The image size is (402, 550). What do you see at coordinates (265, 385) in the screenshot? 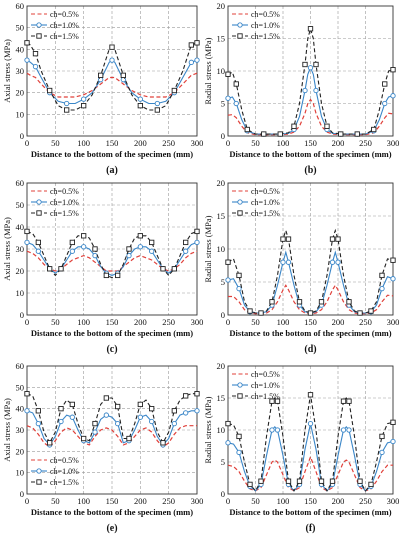
I see `legend-label: ch=1.0%` at bounding box center [265, 385].